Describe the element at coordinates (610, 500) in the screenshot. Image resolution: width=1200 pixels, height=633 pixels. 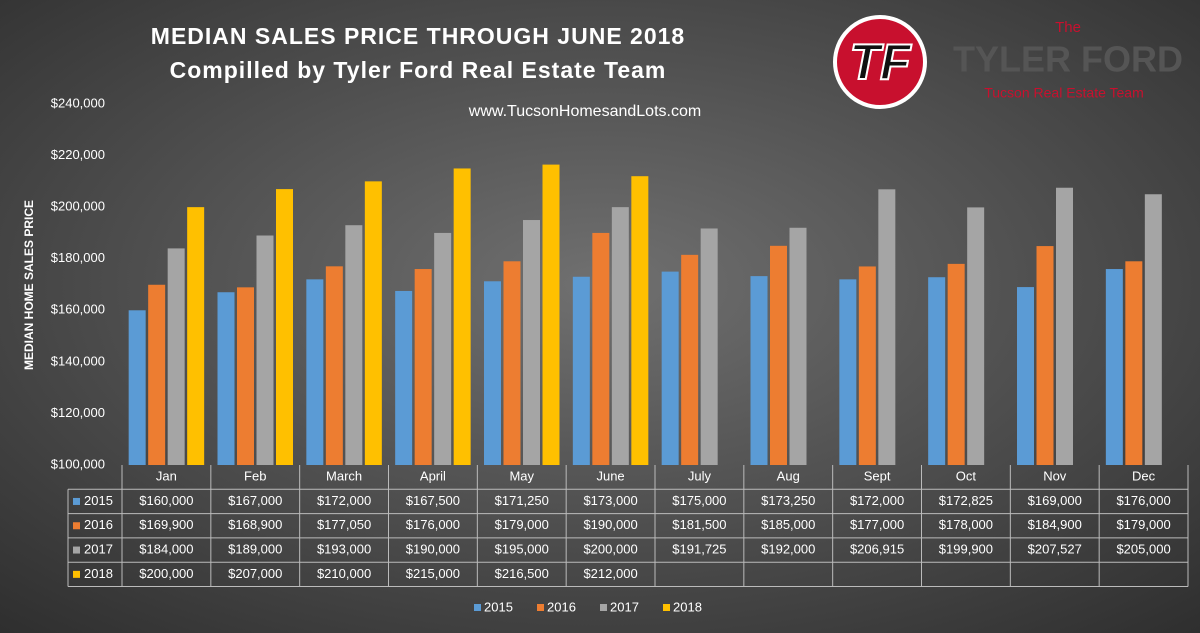
I see `table-value: $173,000` at that location.